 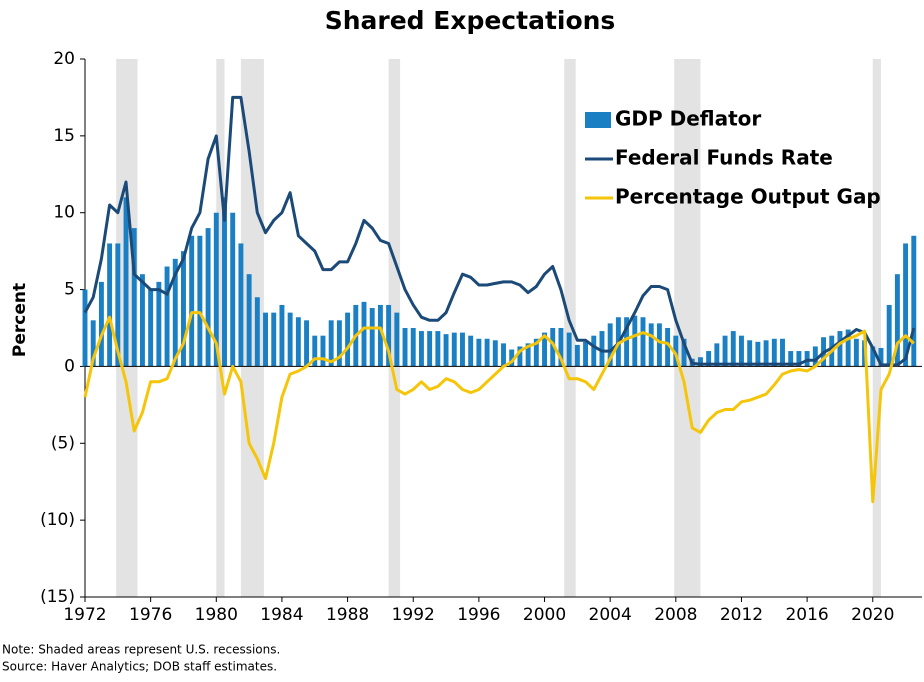 I want to click on y-tick-label: 5, so click(x=69, y=290).